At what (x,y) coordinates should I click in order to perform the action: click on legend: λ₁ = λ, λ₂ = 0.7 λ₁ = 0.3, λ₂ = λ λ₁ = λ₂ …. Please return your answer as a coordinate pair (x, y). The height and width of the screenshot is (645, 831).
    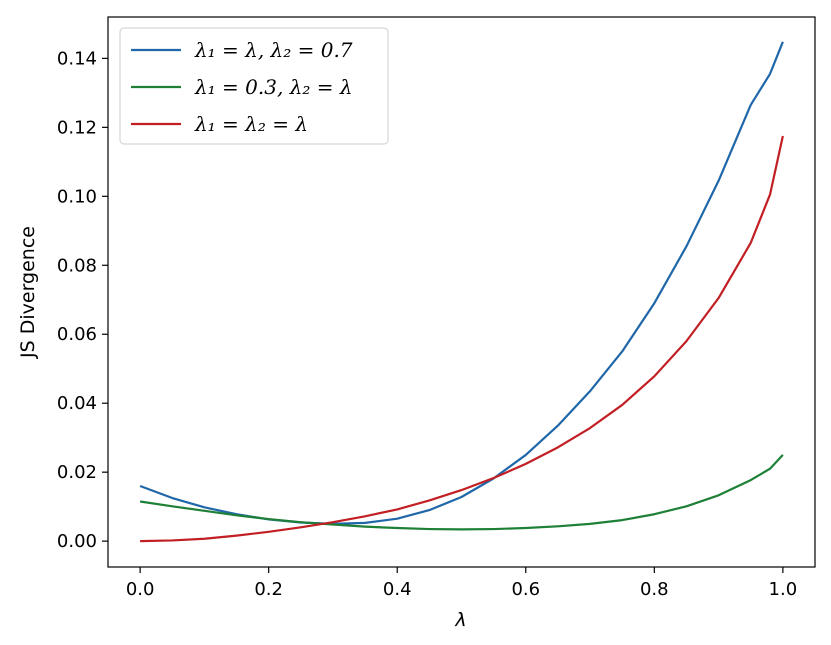
    Looking at the image, I should click on (254, 86).